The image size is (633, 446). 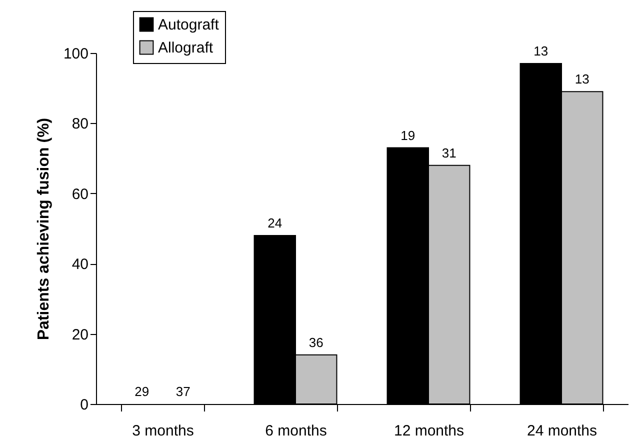 What do you see at coordinates (84, 405) in the screenshot?
I see `y-tick-label: 0` at bounding box center [84, 405].